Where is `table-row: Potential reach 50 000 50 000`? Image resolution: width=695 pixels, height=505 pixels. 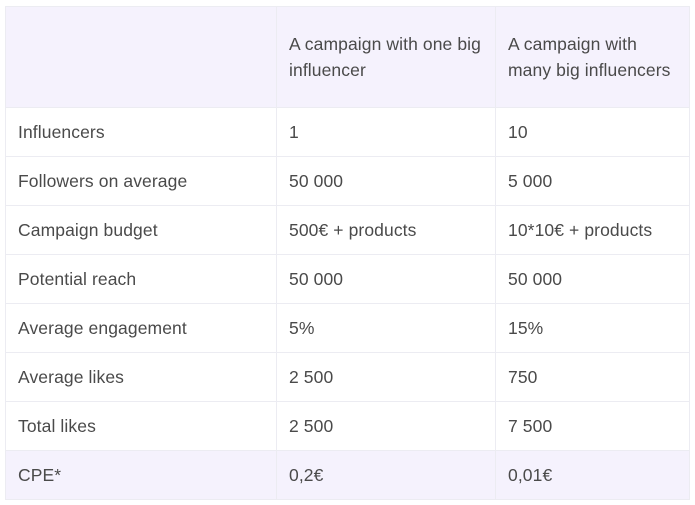
table-row: Potential reach 50 000 50 000 is located at coordinates (347, 279).